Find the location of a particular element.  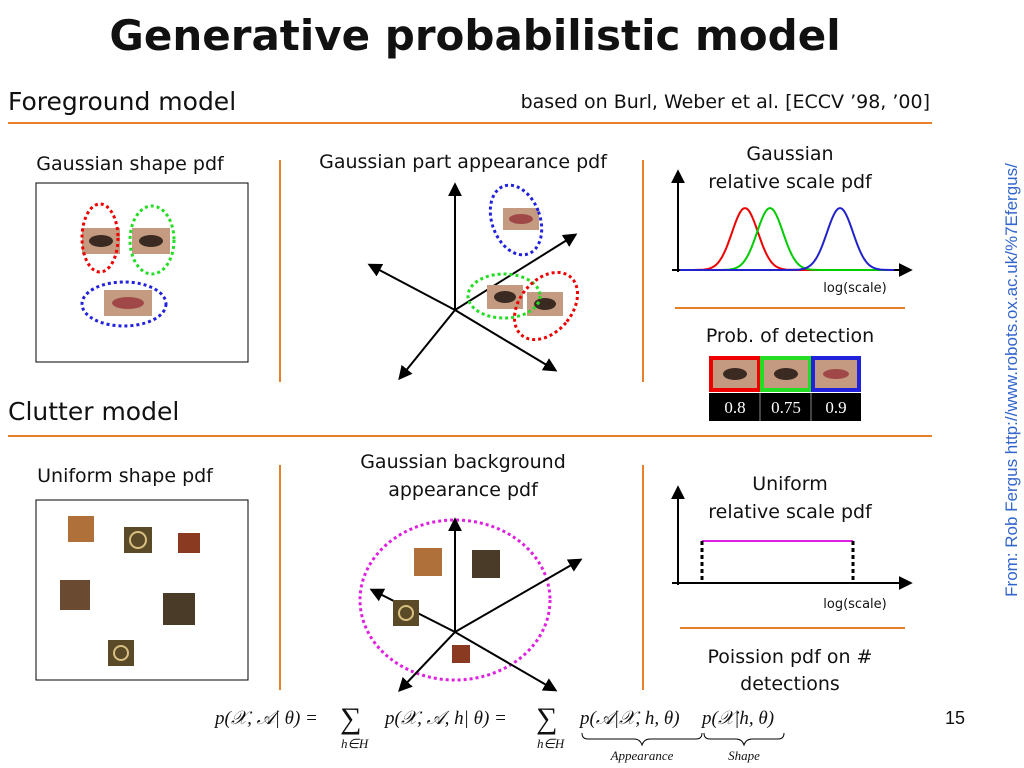

panel-label: Uniform is located at coordinates (790, 484).